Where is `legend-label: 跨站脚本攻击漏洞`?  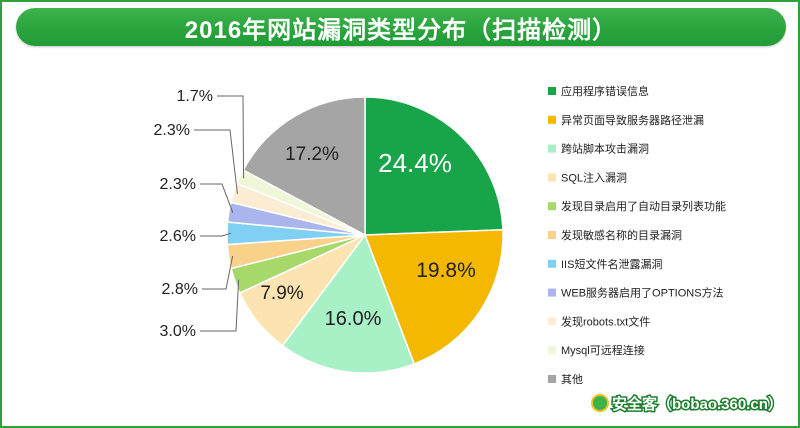 legend-label: 跨站脚本攻击漏洞 is located at coordinates (605, 149).